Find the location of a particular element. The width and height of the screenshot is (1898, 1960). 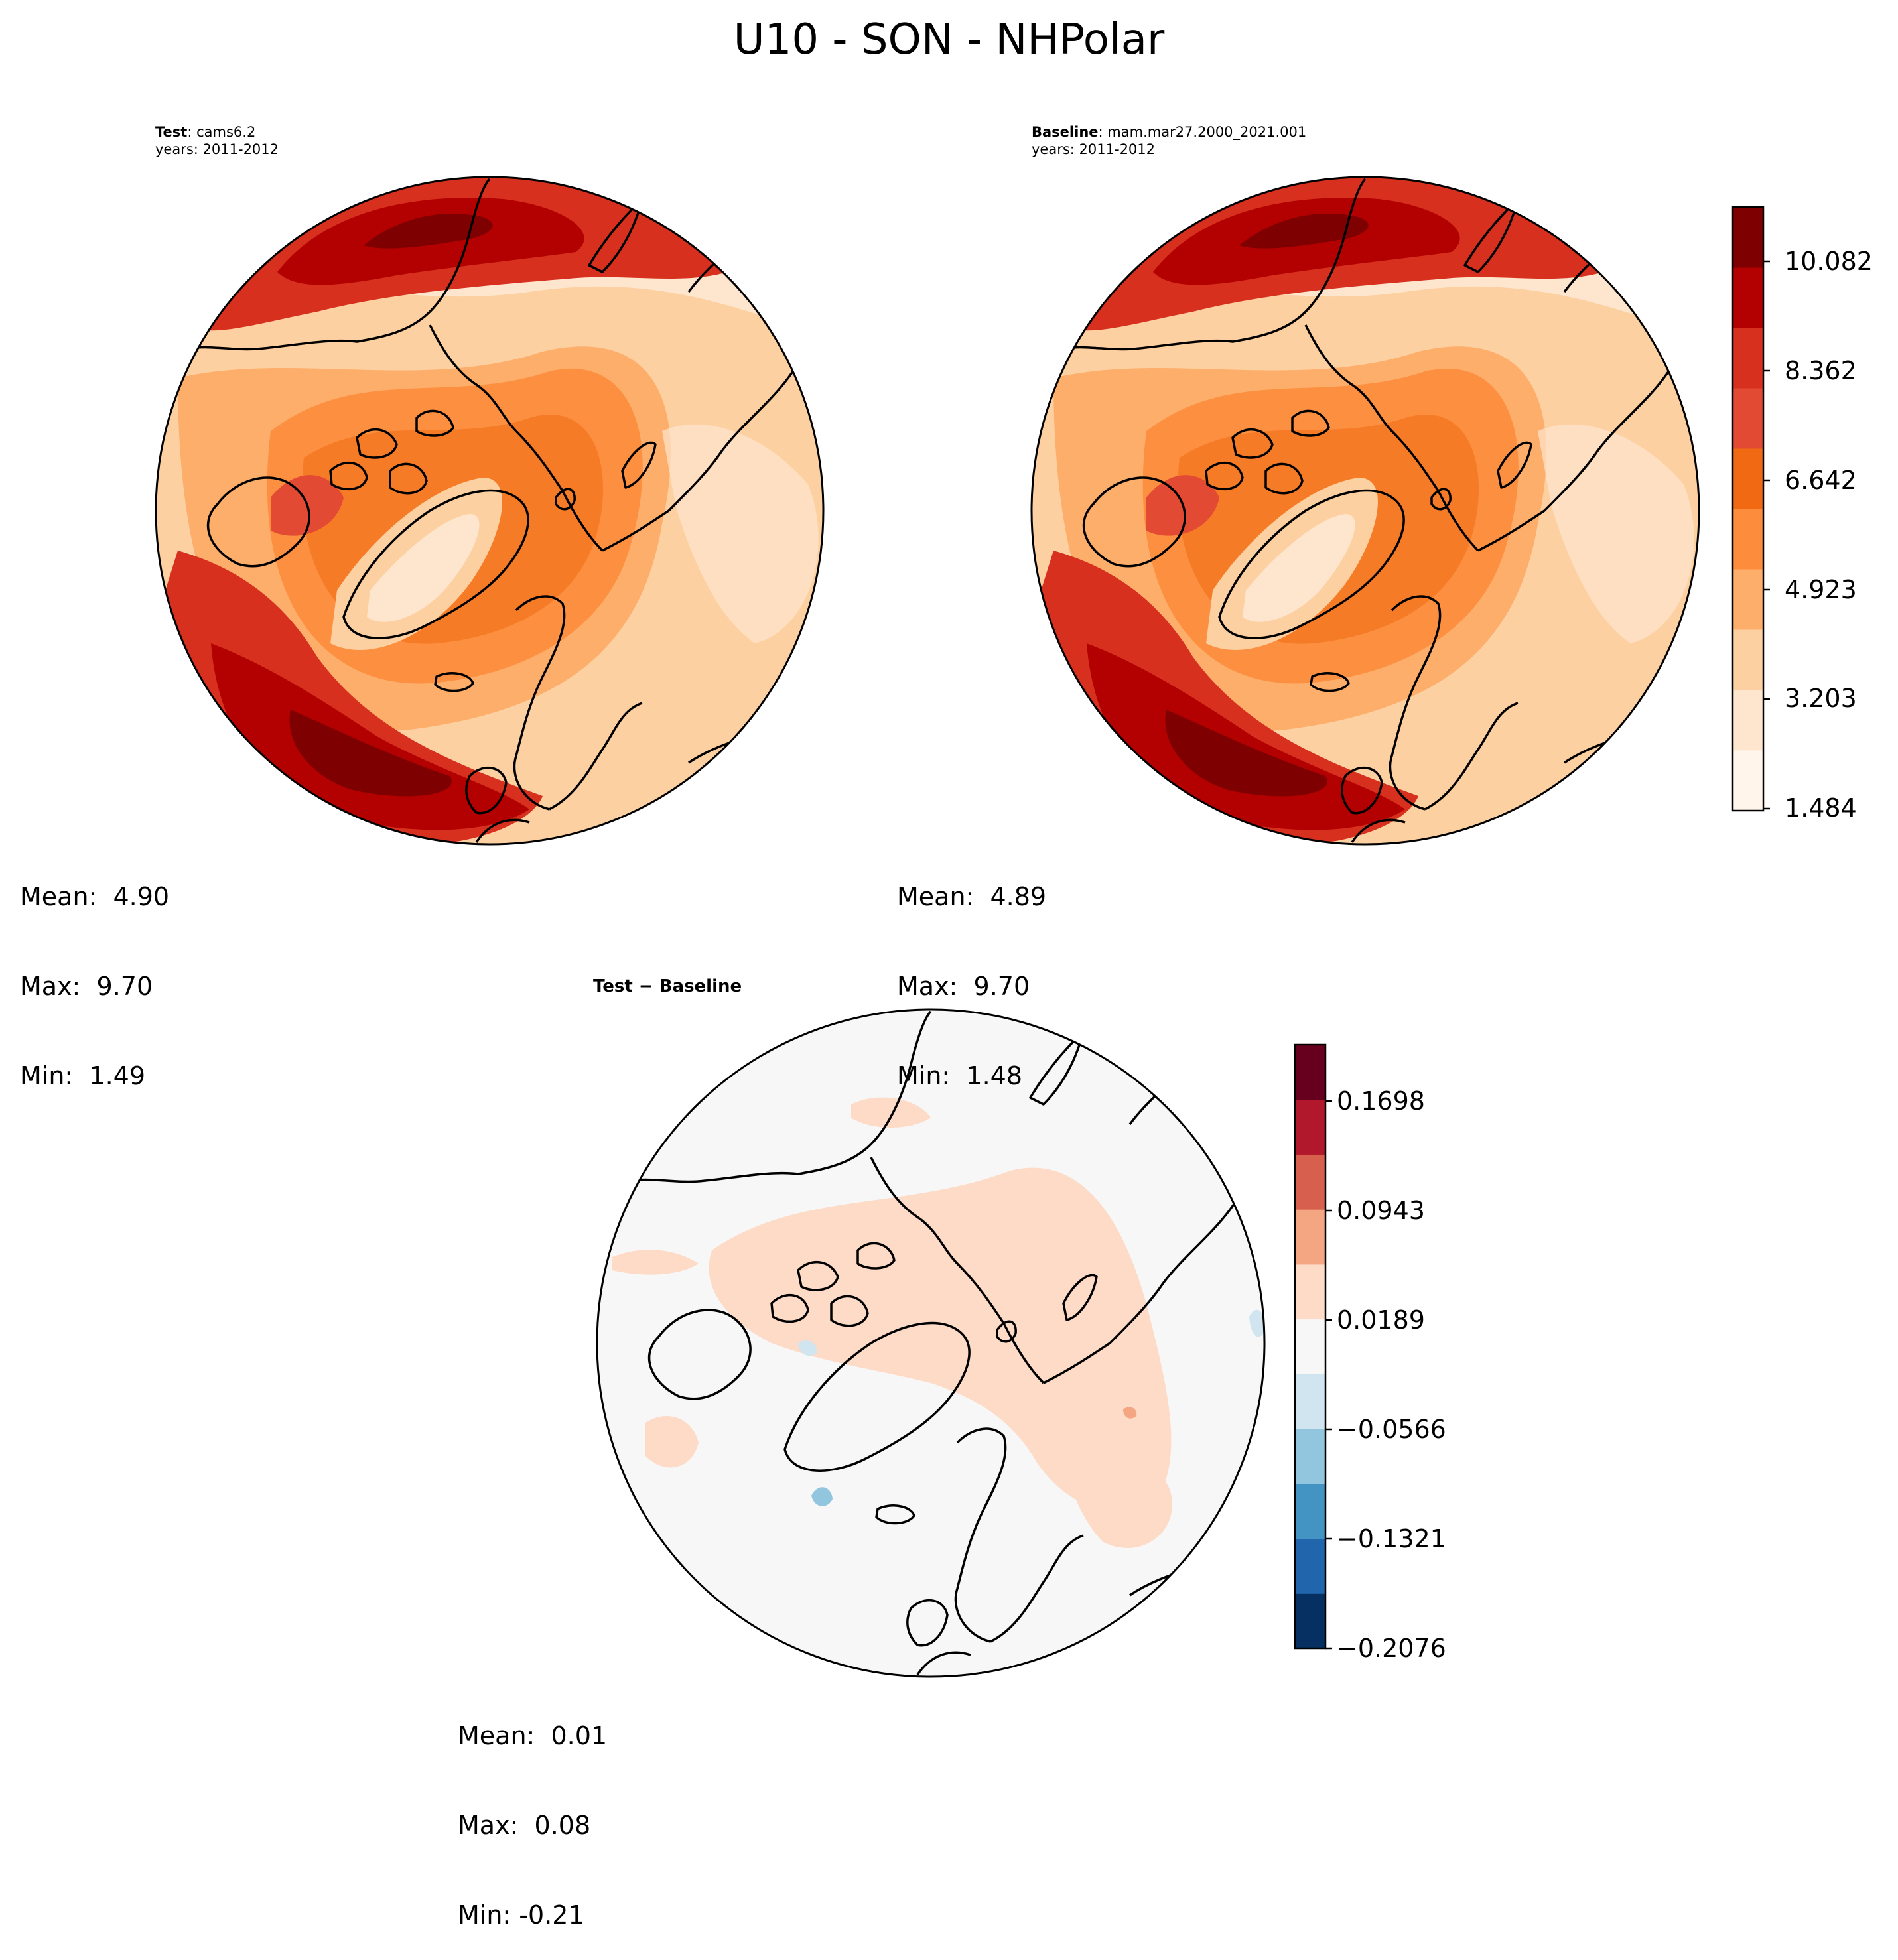

main-colorbar-tick: 10.082 is located at coordinates (1829, 261).